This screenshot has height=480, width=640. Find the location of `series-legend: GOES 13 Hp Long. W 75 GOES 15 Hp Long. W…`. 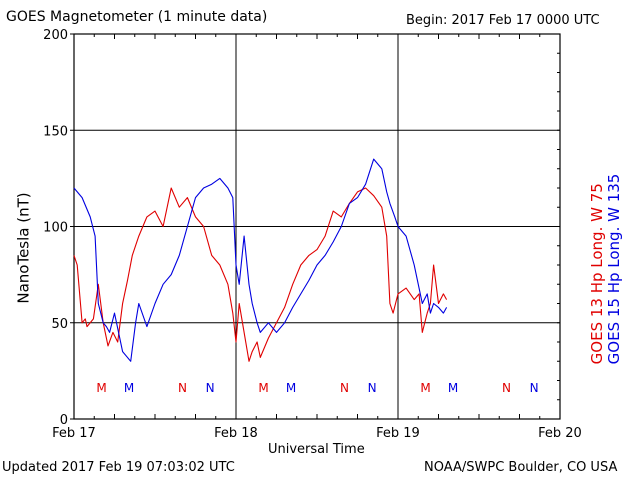

series-legend: GOES 13 Hp Long. W 75 GOES 15 Hp Long. W… is located at coordinates (605, 269).